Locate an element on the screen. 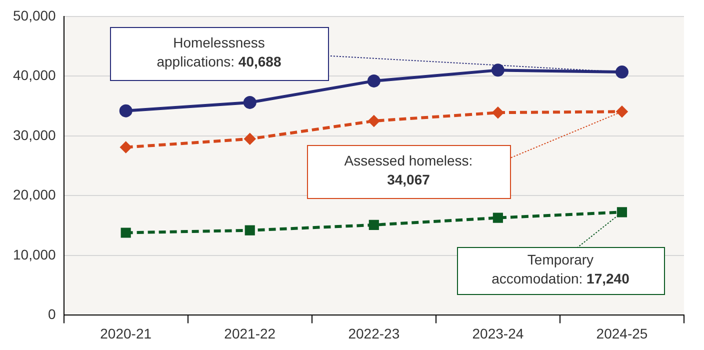  y-tick-label: 50,000 is located at coordinates (34, 15).